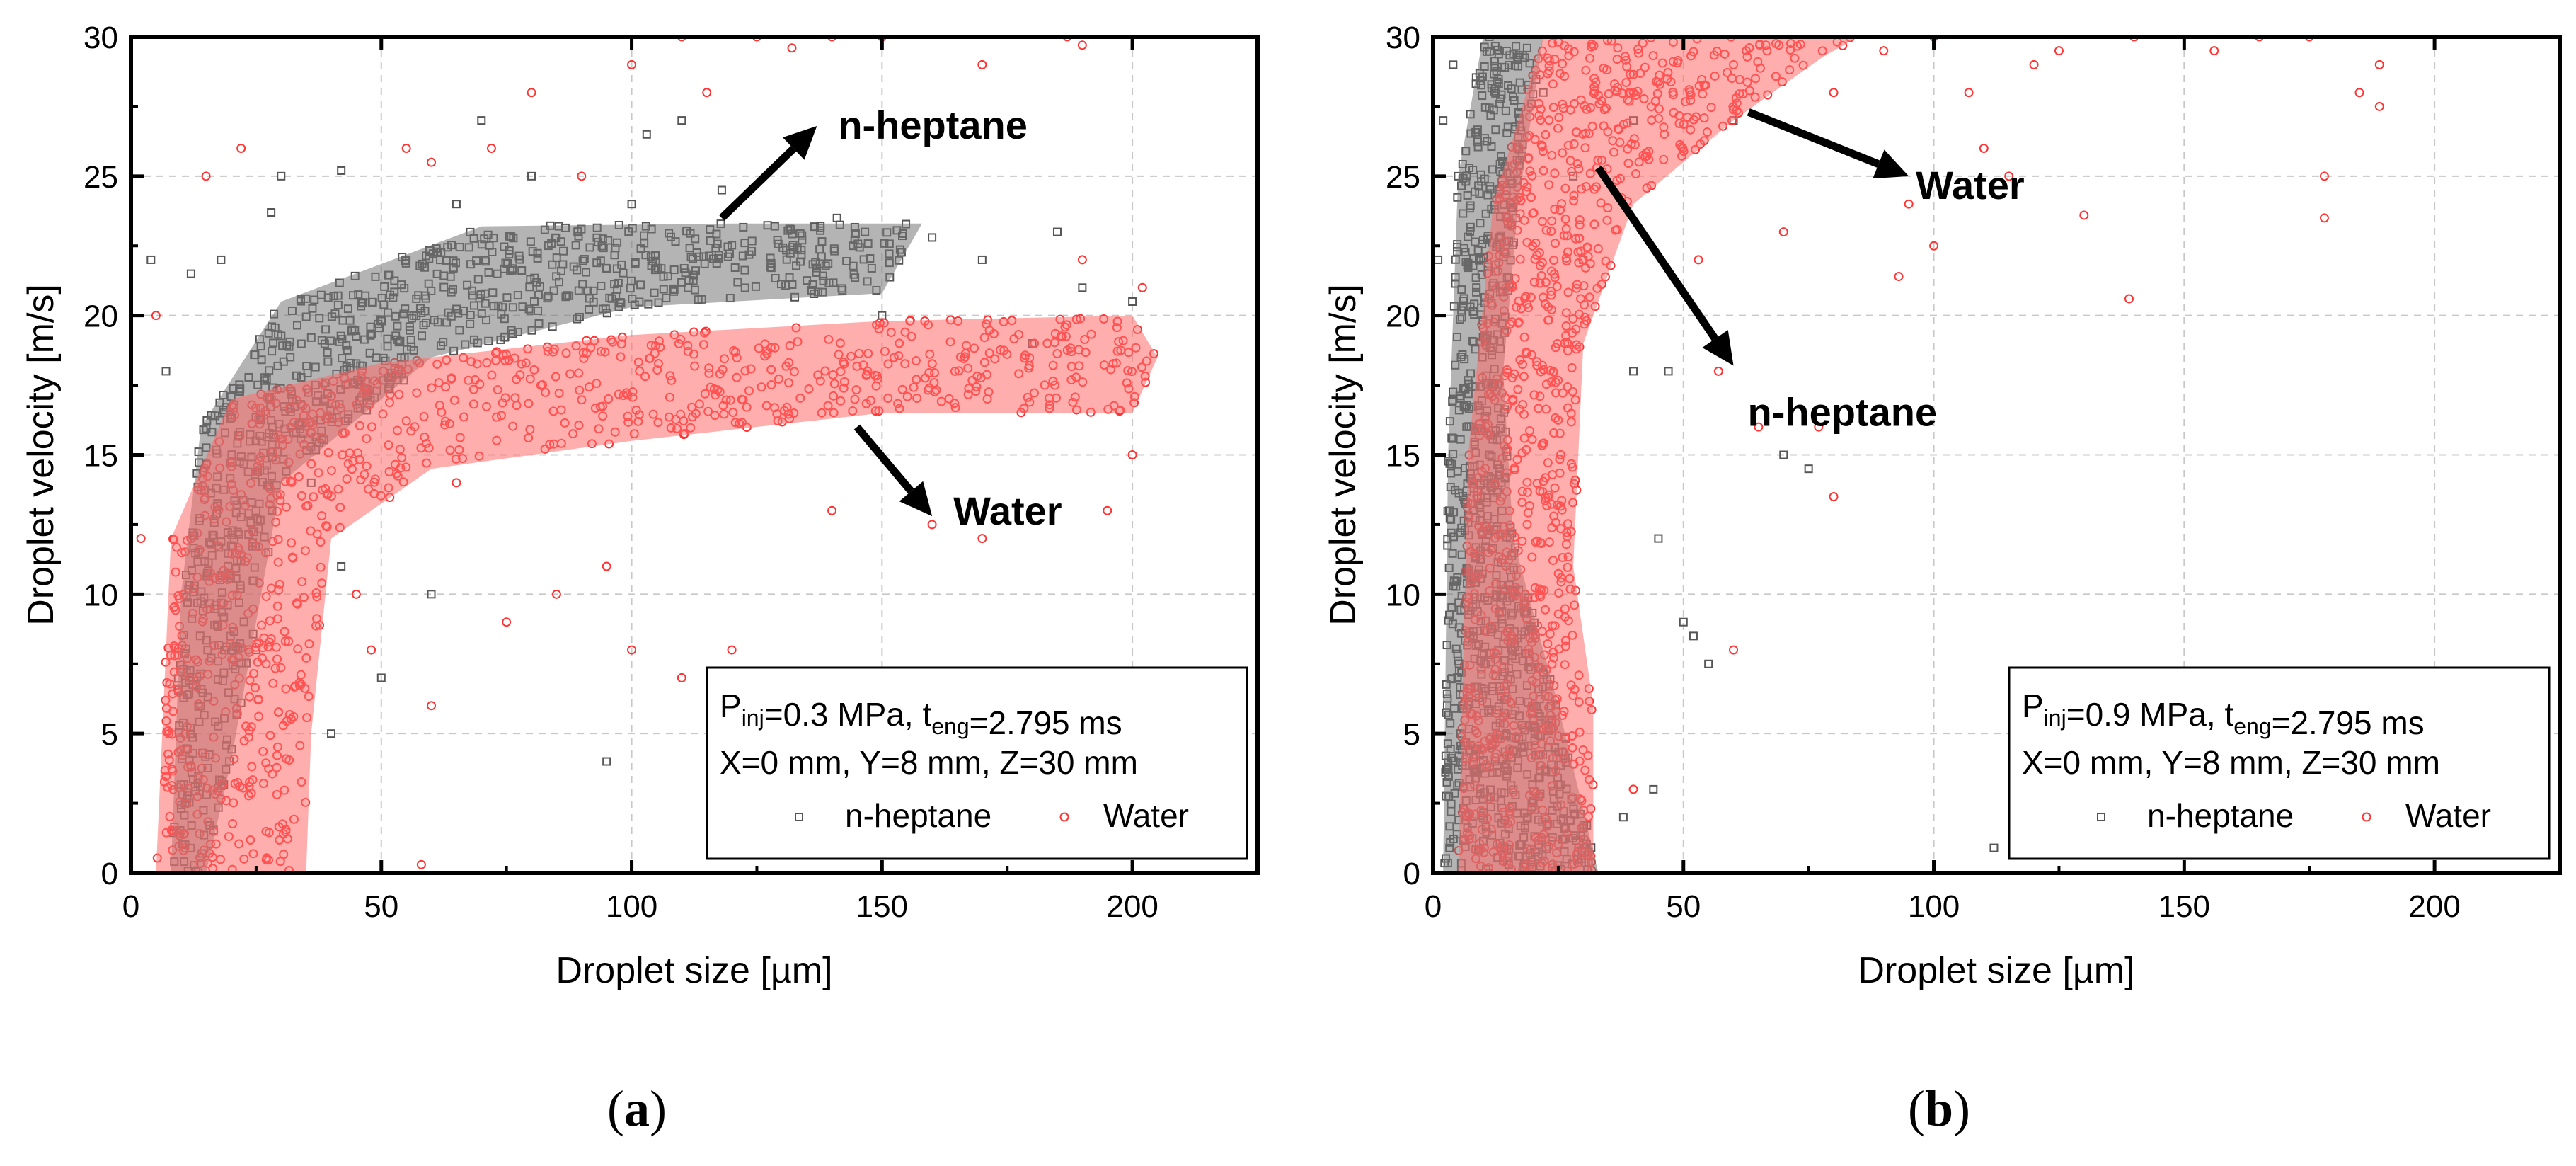 The image size is (2576, 1166). I want to click on y-tick-label: 25, so click(1403, 177).